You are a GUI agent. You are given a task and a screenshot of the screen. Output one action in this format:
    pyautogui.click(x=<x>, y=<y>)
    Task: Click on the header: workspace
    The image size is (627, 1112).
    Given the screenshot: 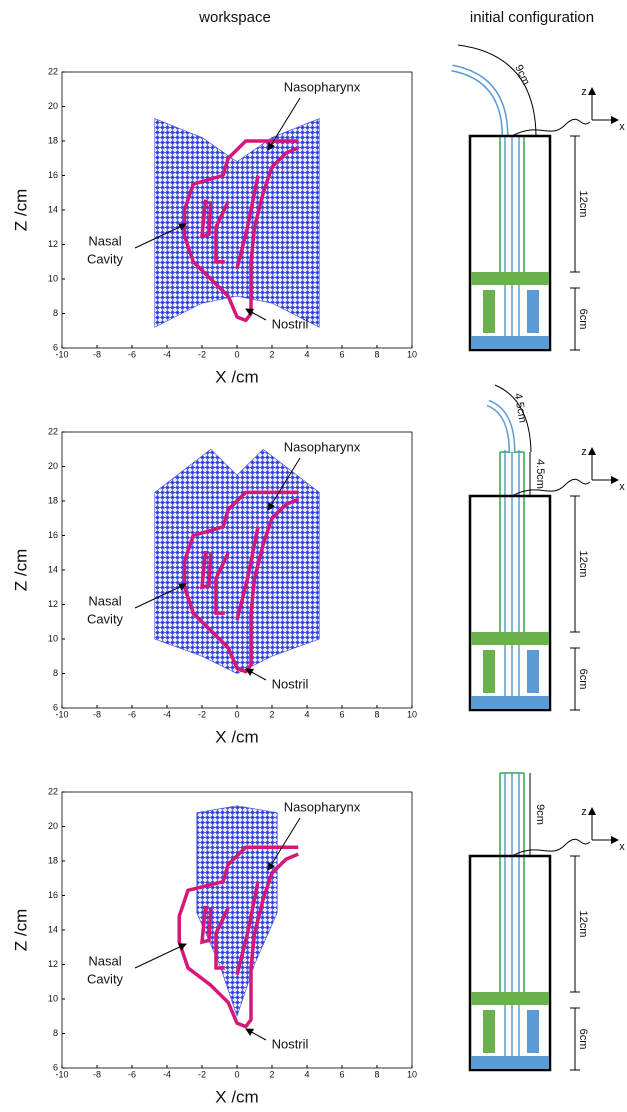 What is the action you would take?
    pyautogui.click(x=234, y=17)
    